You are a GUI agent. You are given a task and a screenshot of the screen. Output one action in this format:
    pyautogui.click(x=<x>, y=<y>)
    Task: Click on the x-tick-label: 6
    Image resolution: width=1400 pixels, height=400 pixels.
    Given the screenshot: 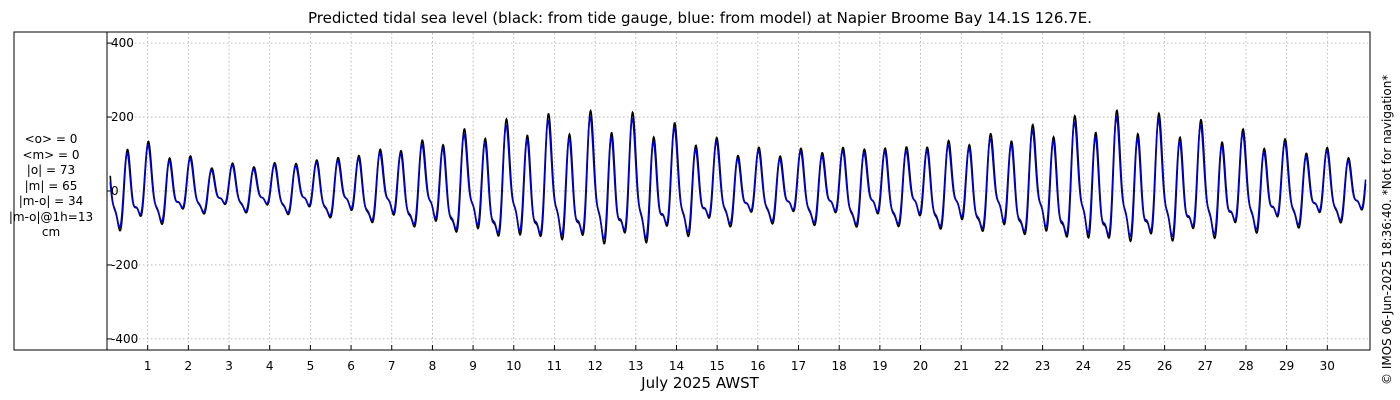 What is the action you would take?
    pyautogui.click(x=351, y=366)
    